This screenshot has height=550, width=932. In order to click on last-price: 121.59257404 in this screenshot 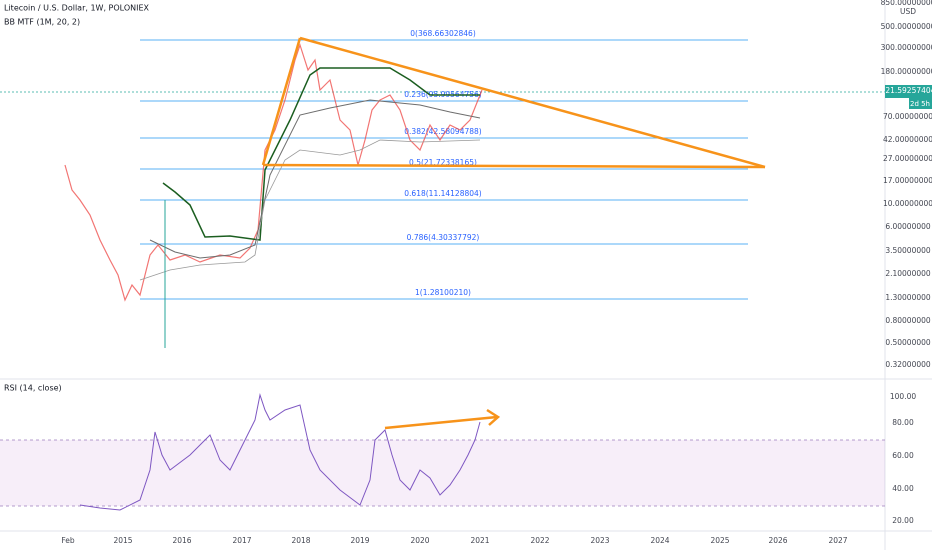, I will do `click(906, 90)`.